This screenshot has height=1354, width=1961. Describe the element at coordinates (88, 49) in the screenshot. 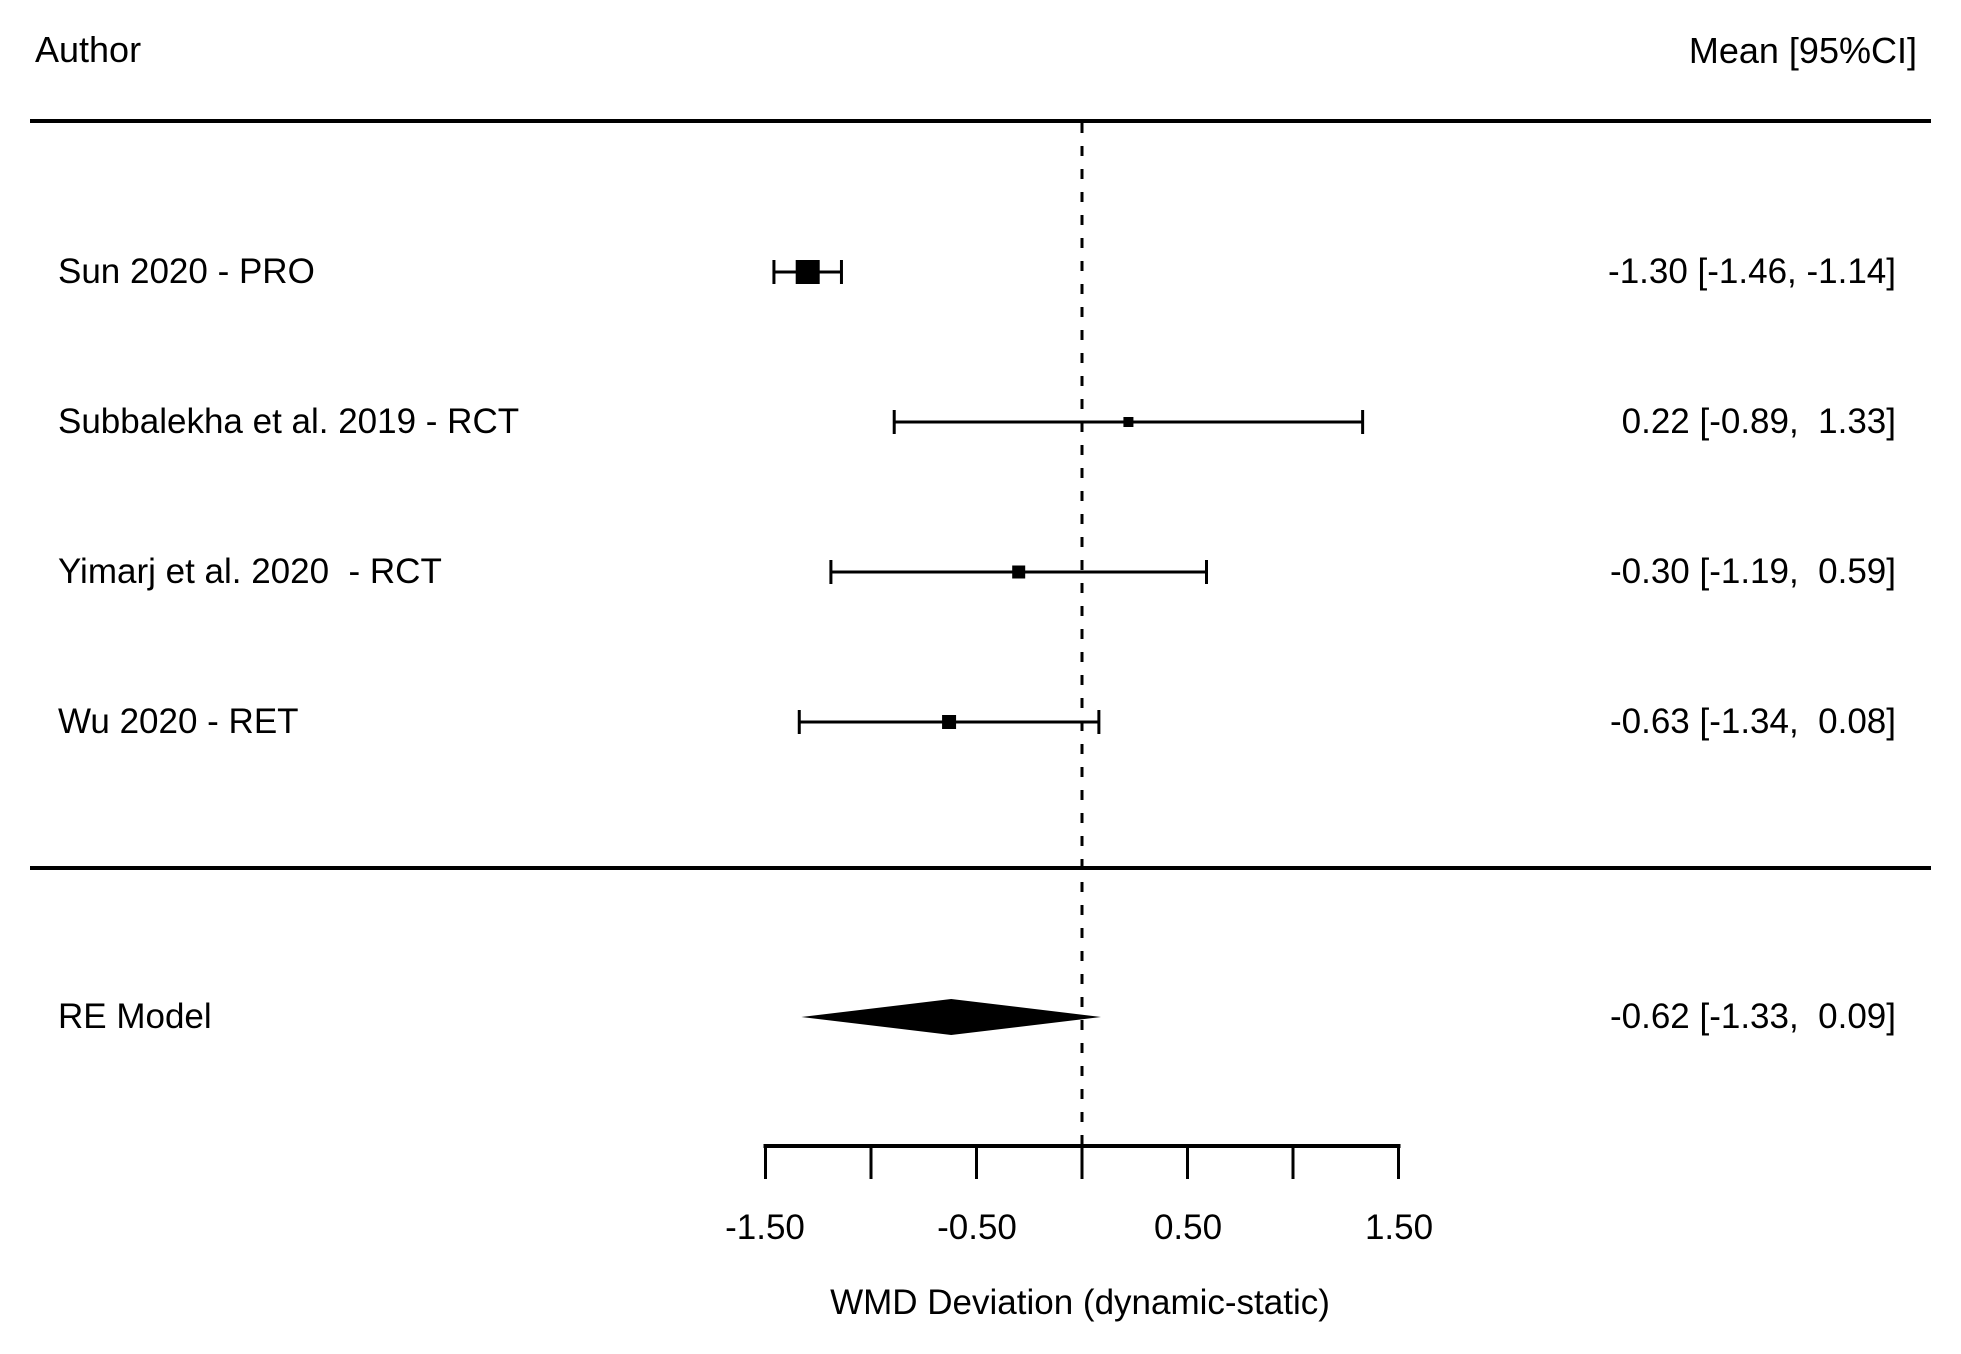

I see `author-column-header: Author` at that location.